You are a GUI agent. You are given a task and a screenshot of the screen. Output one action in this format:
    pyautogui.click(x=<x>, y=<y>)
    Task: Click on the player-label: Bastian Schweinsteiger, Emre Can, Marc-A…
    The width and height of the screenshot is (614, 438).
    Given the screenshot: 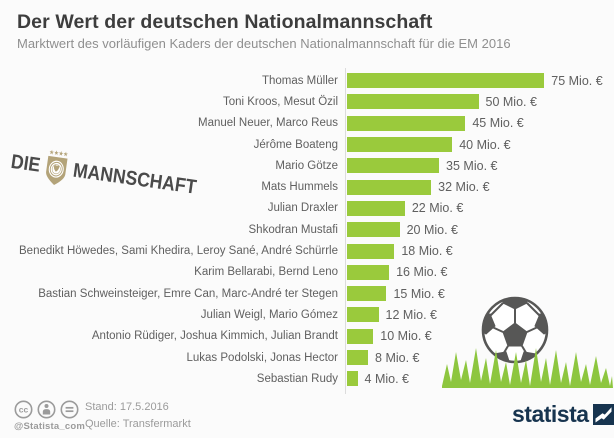 What is the action you would take?
    pyautogui.click(x=188, y=293)
    